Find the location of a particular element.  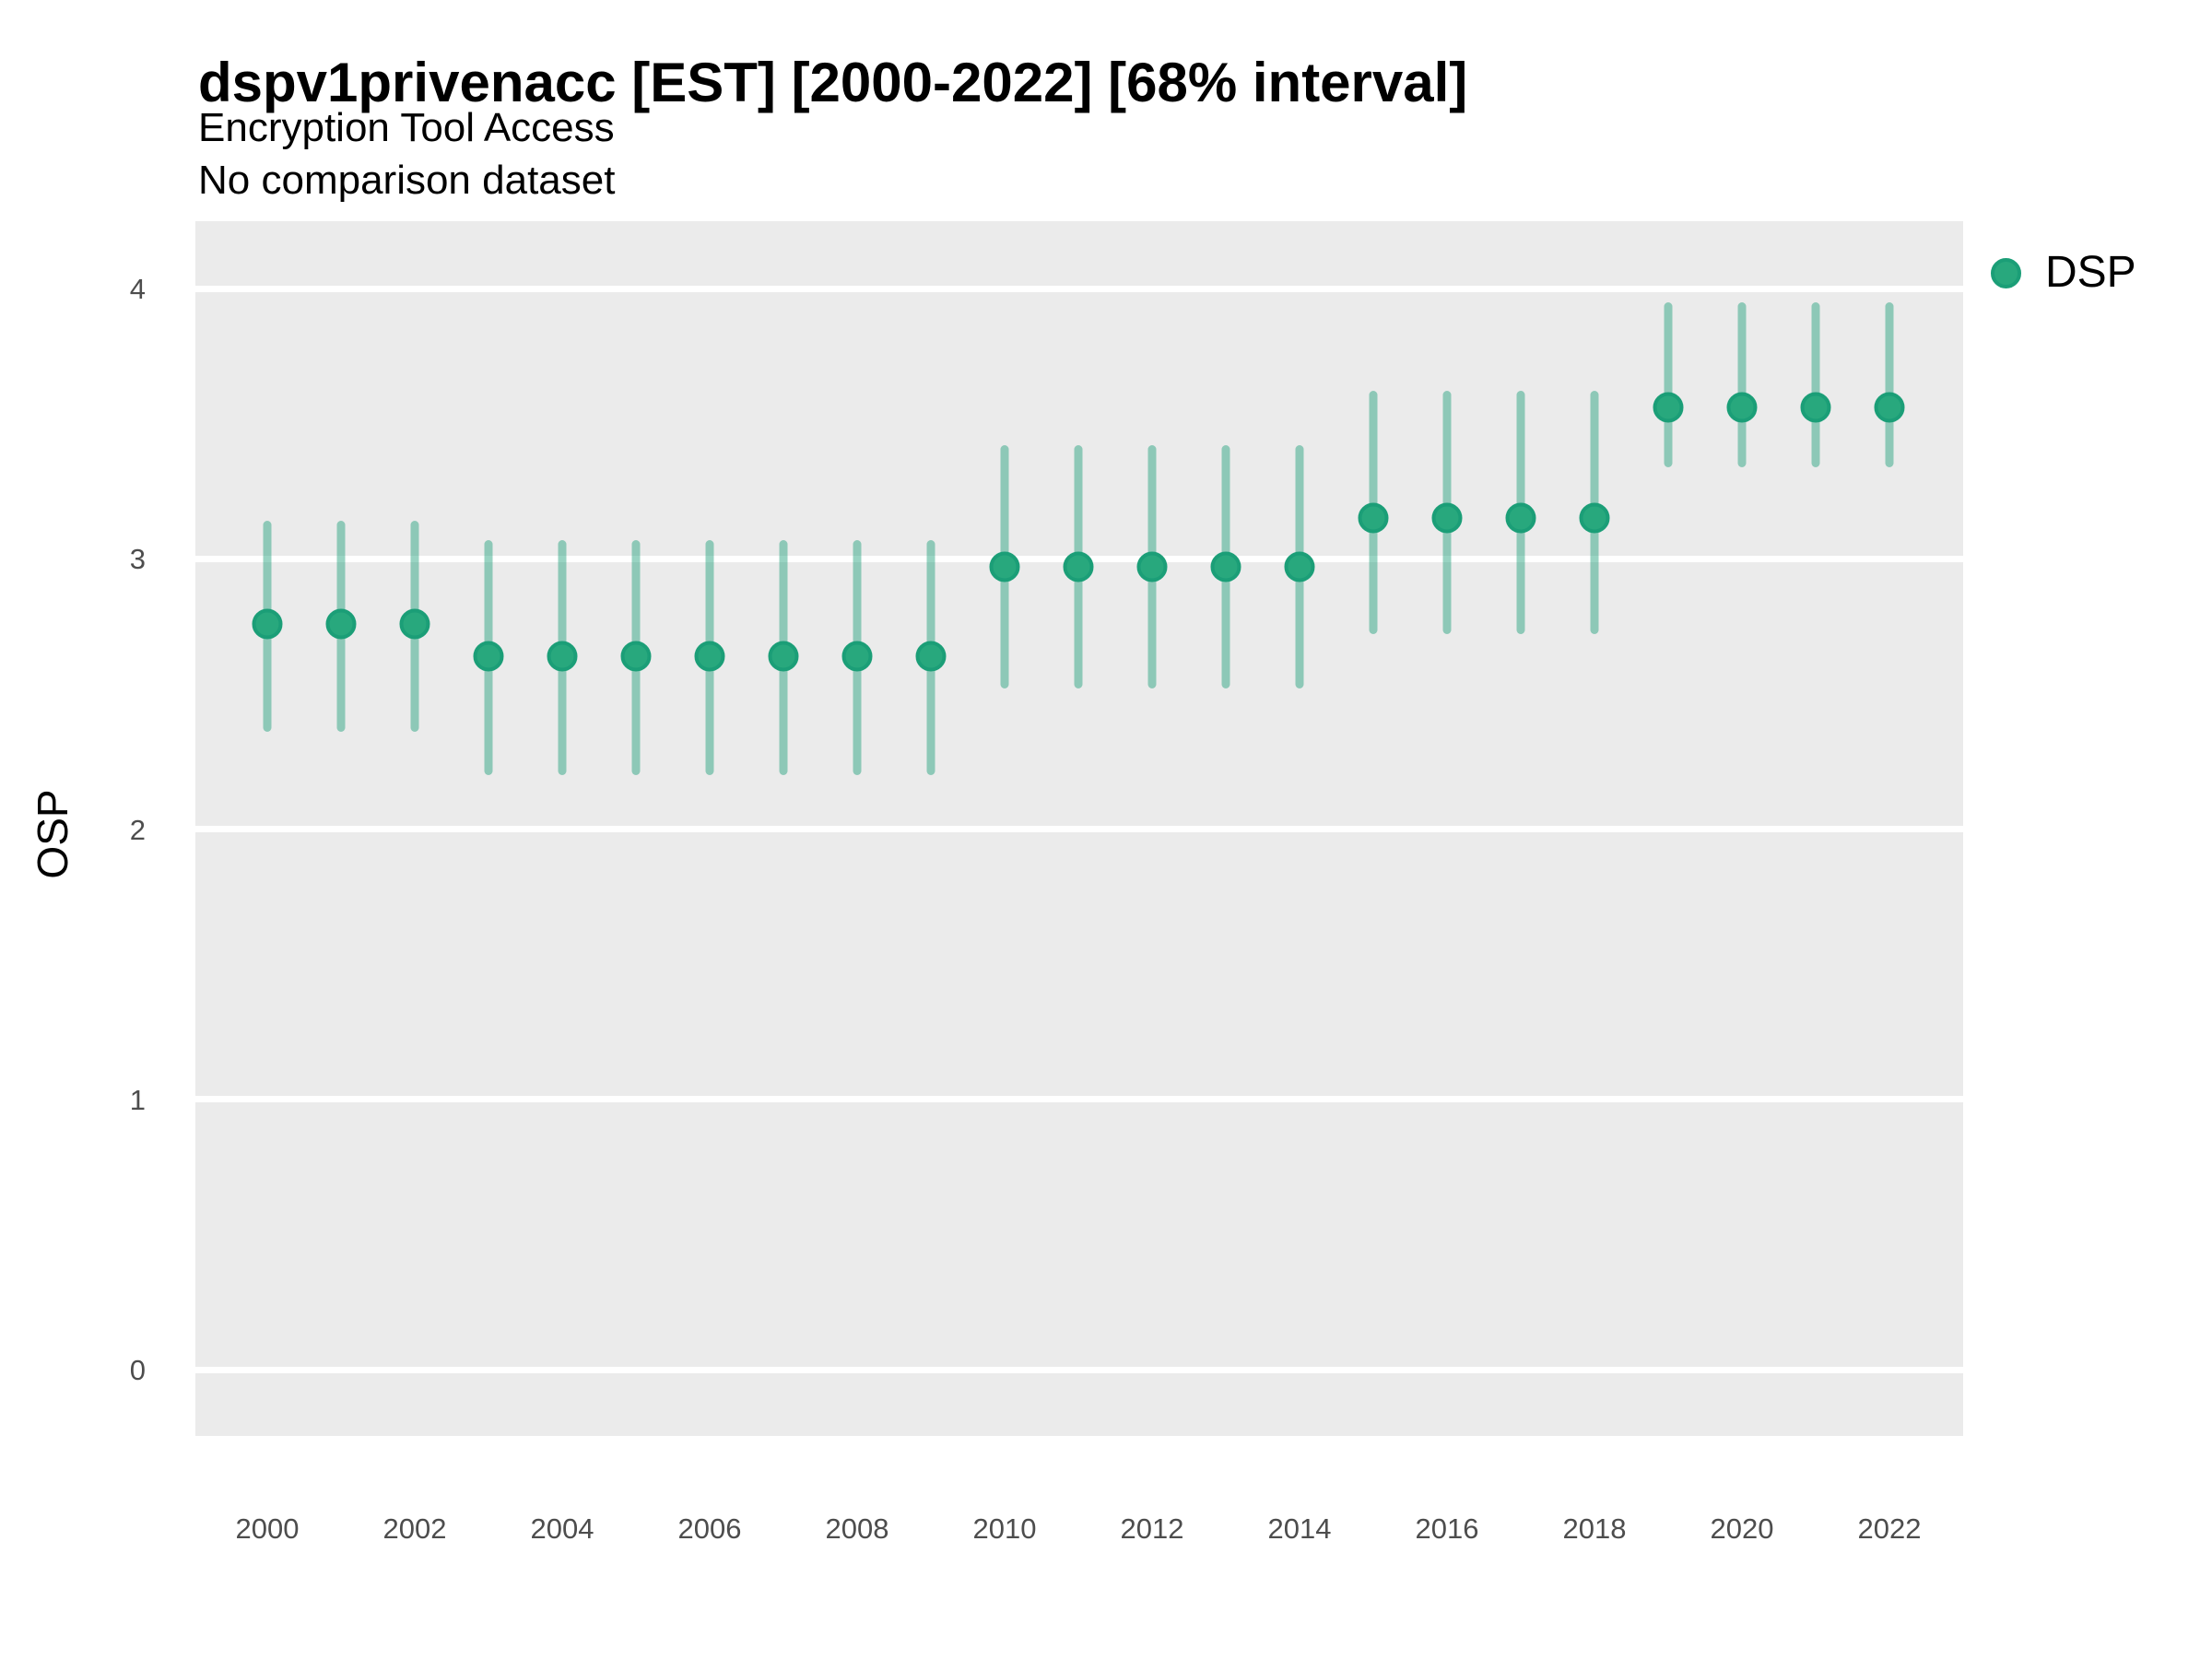

data-point-2018 is located at coordinates (1594, 518).